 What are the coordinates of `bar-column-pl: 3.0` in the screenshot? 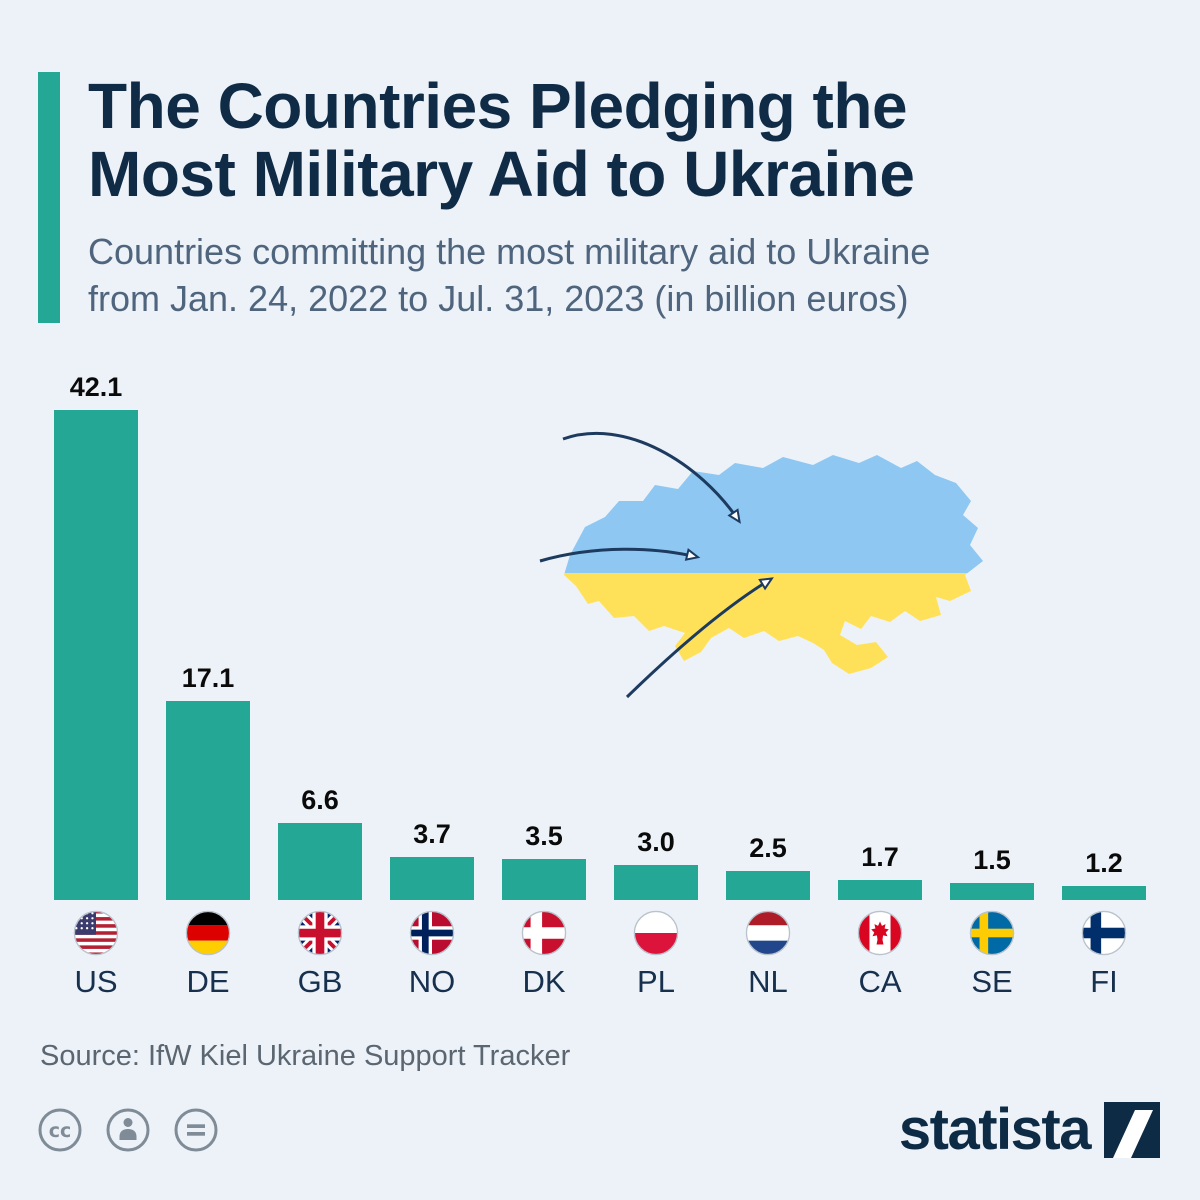 It's located at (656, 863).